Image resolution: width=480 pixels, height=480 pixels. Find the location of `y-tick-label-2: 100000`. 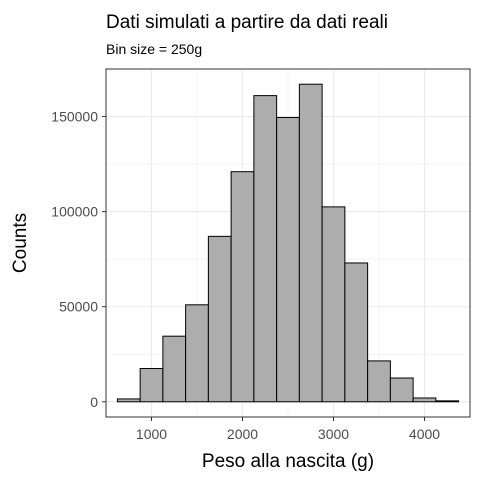

y-tick-label-2: 100000 is located at coordinates (74, 212).